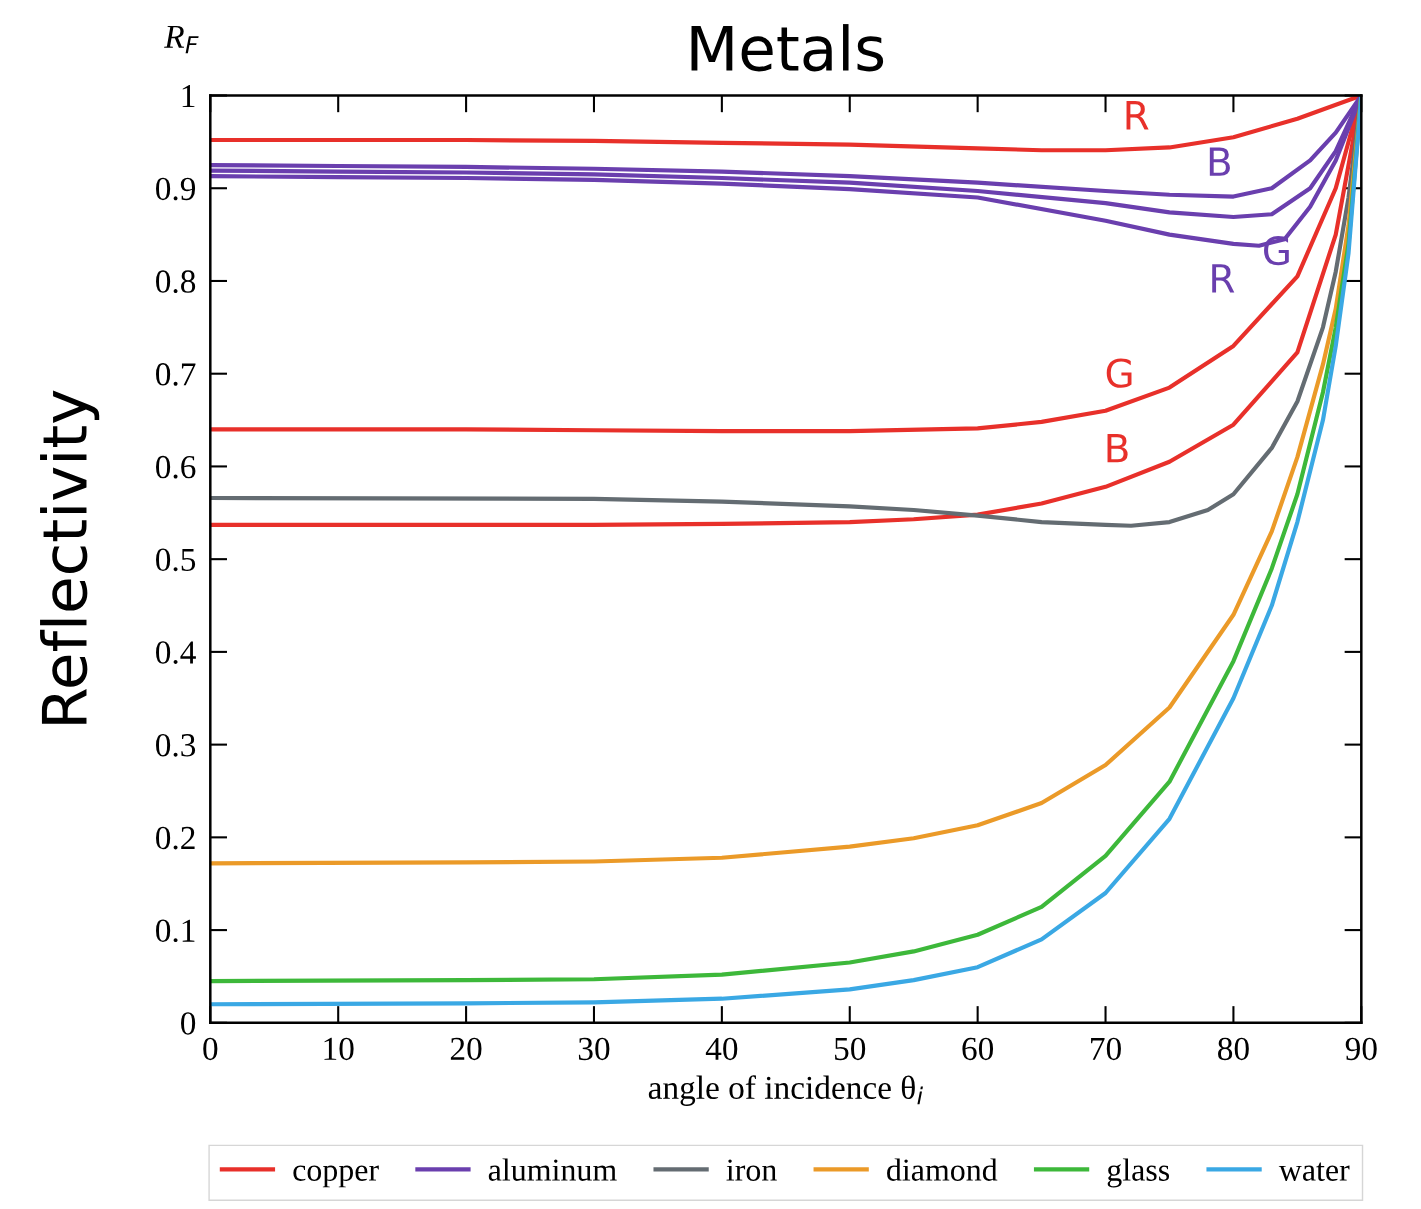 The height and width of the screenshot is (1209, 1421). I want to click on y-tick-label: 0.5, so click(176, 560).